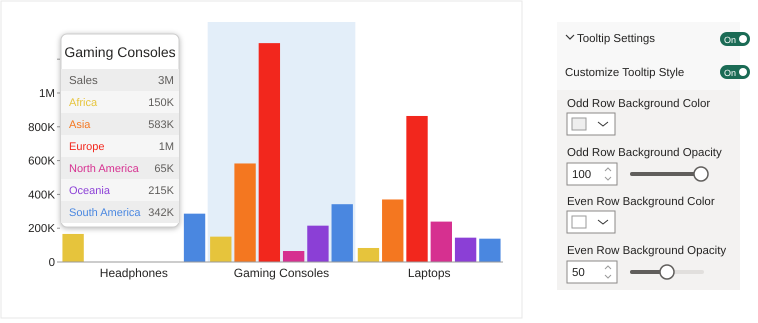  Describe the element at coordinates (641, 202) in the screenshot. I see `text: Even Row Background Color` at that location.